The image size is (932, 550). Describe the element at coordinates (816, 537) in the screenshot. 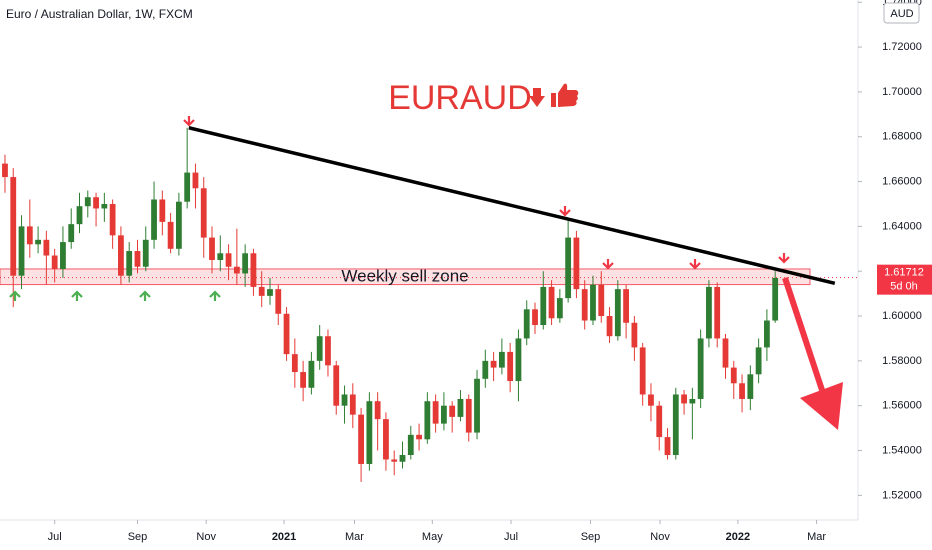

I see `x-tick-label: Mar` at that location.